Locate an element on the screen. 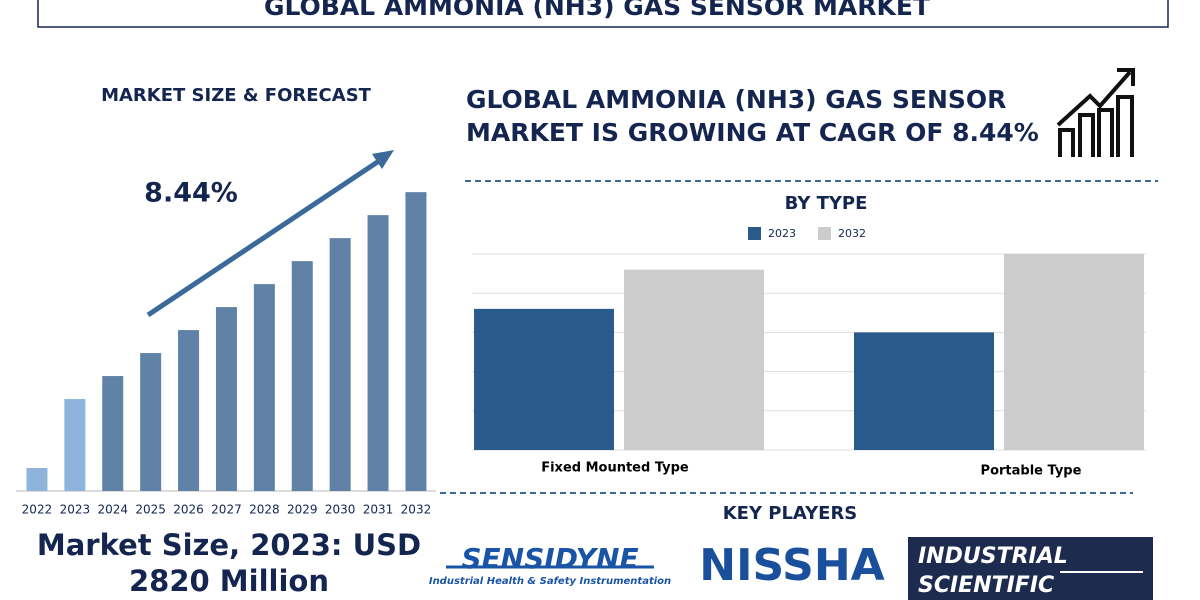 This screenshot has height=600, width=1200. x-tick-label: 2027 is located at coordinates (226, 510).